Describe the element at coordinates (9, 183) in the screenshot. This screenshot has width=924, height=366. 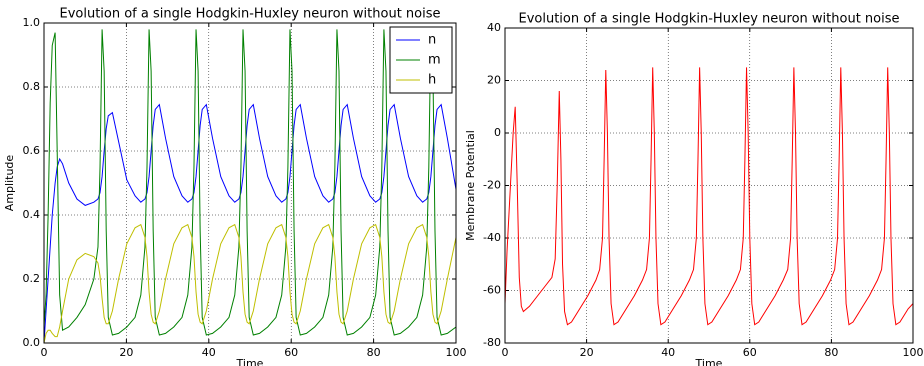
I see `y-axis-label: Amplitude` at that location.